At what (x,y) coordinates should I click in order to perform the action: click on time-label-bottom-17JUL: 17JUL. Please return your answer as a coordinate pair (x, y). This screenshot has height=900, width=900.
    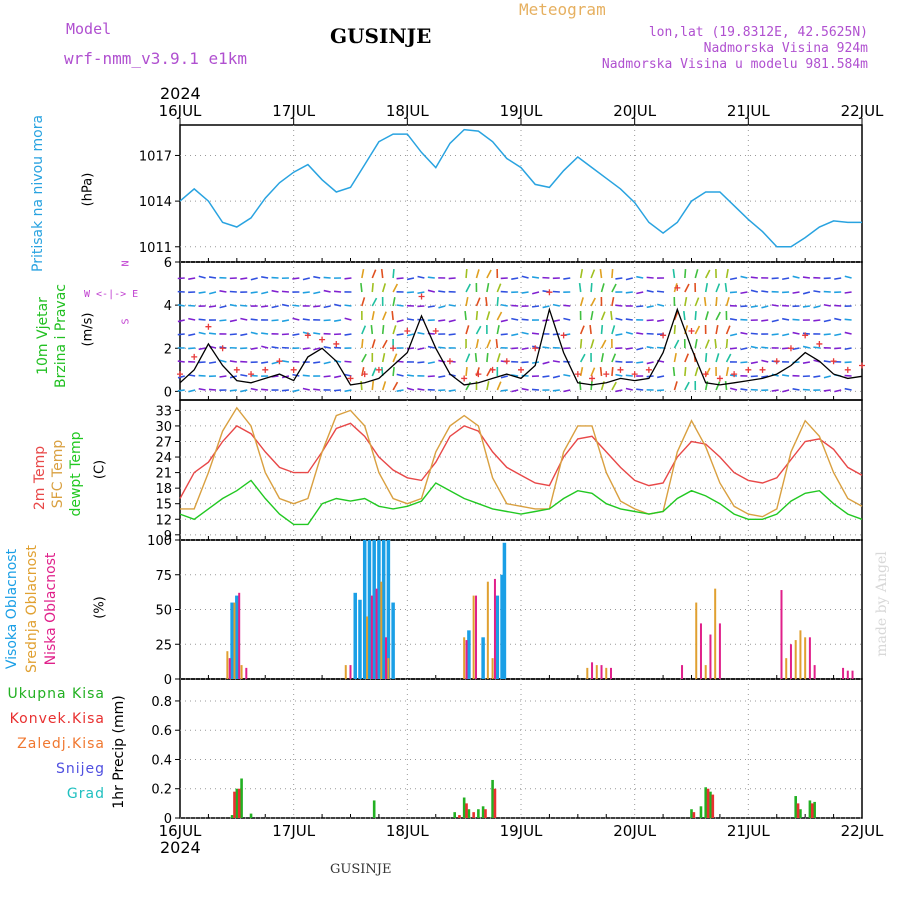
    Looking at the image, I should click on (293, 831).